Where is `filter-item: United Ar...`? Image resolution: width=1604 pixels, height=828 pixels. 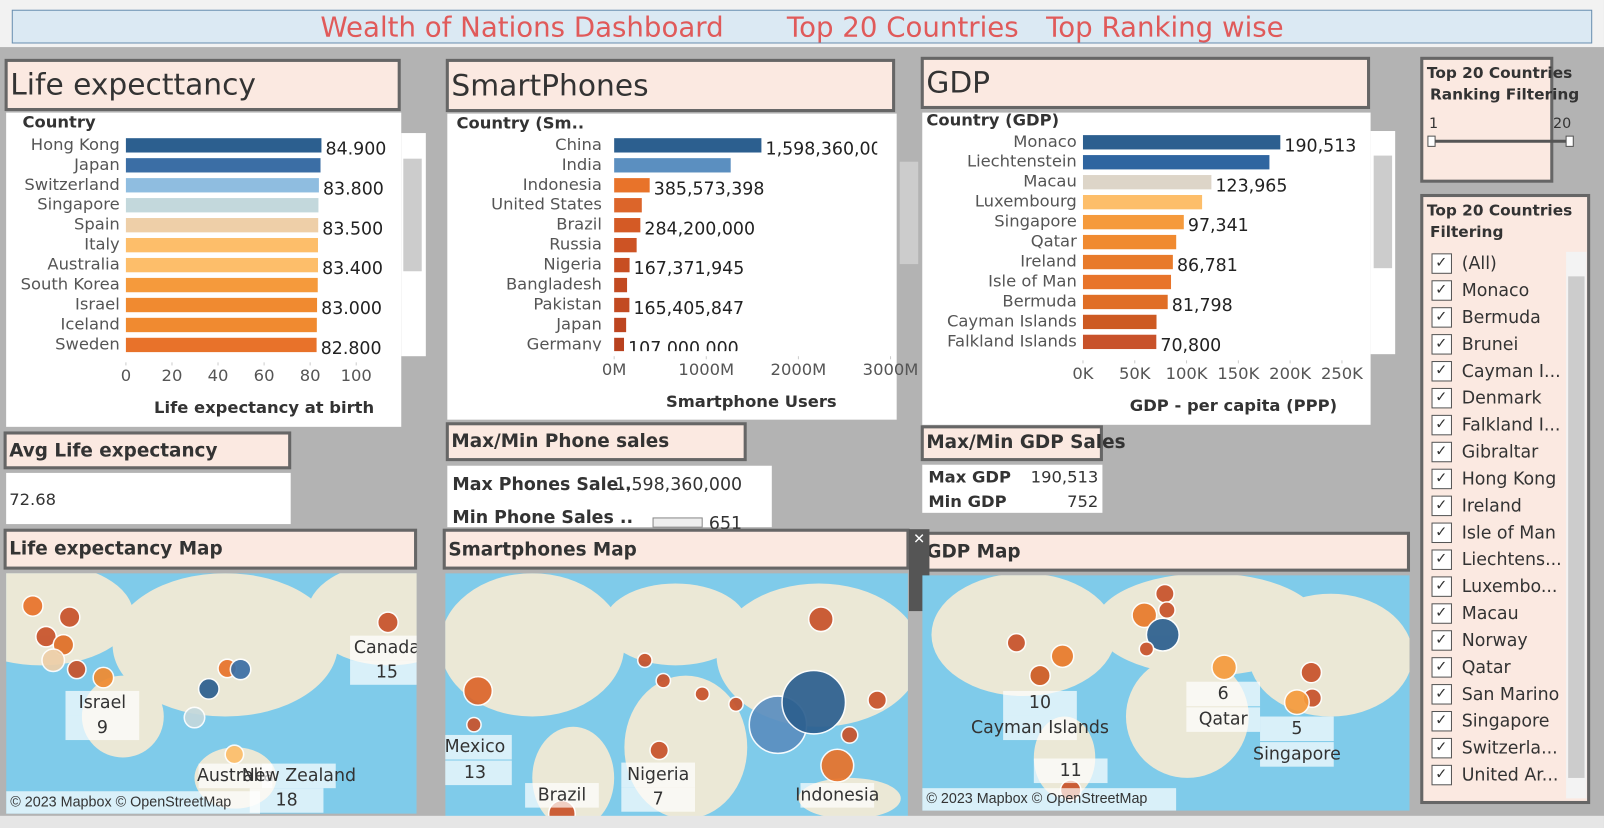
filter-item: United Ar... is located at coordinates (1510, 776).